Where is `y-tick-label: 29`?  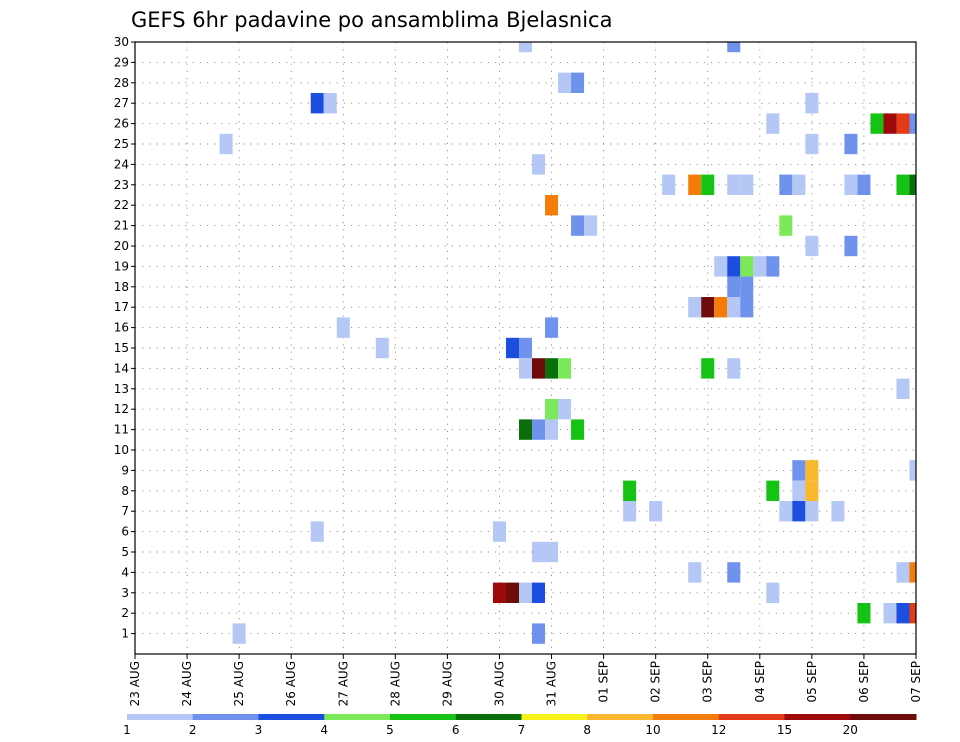
y-tick-label: 29 is located at coordinates (121, 62).